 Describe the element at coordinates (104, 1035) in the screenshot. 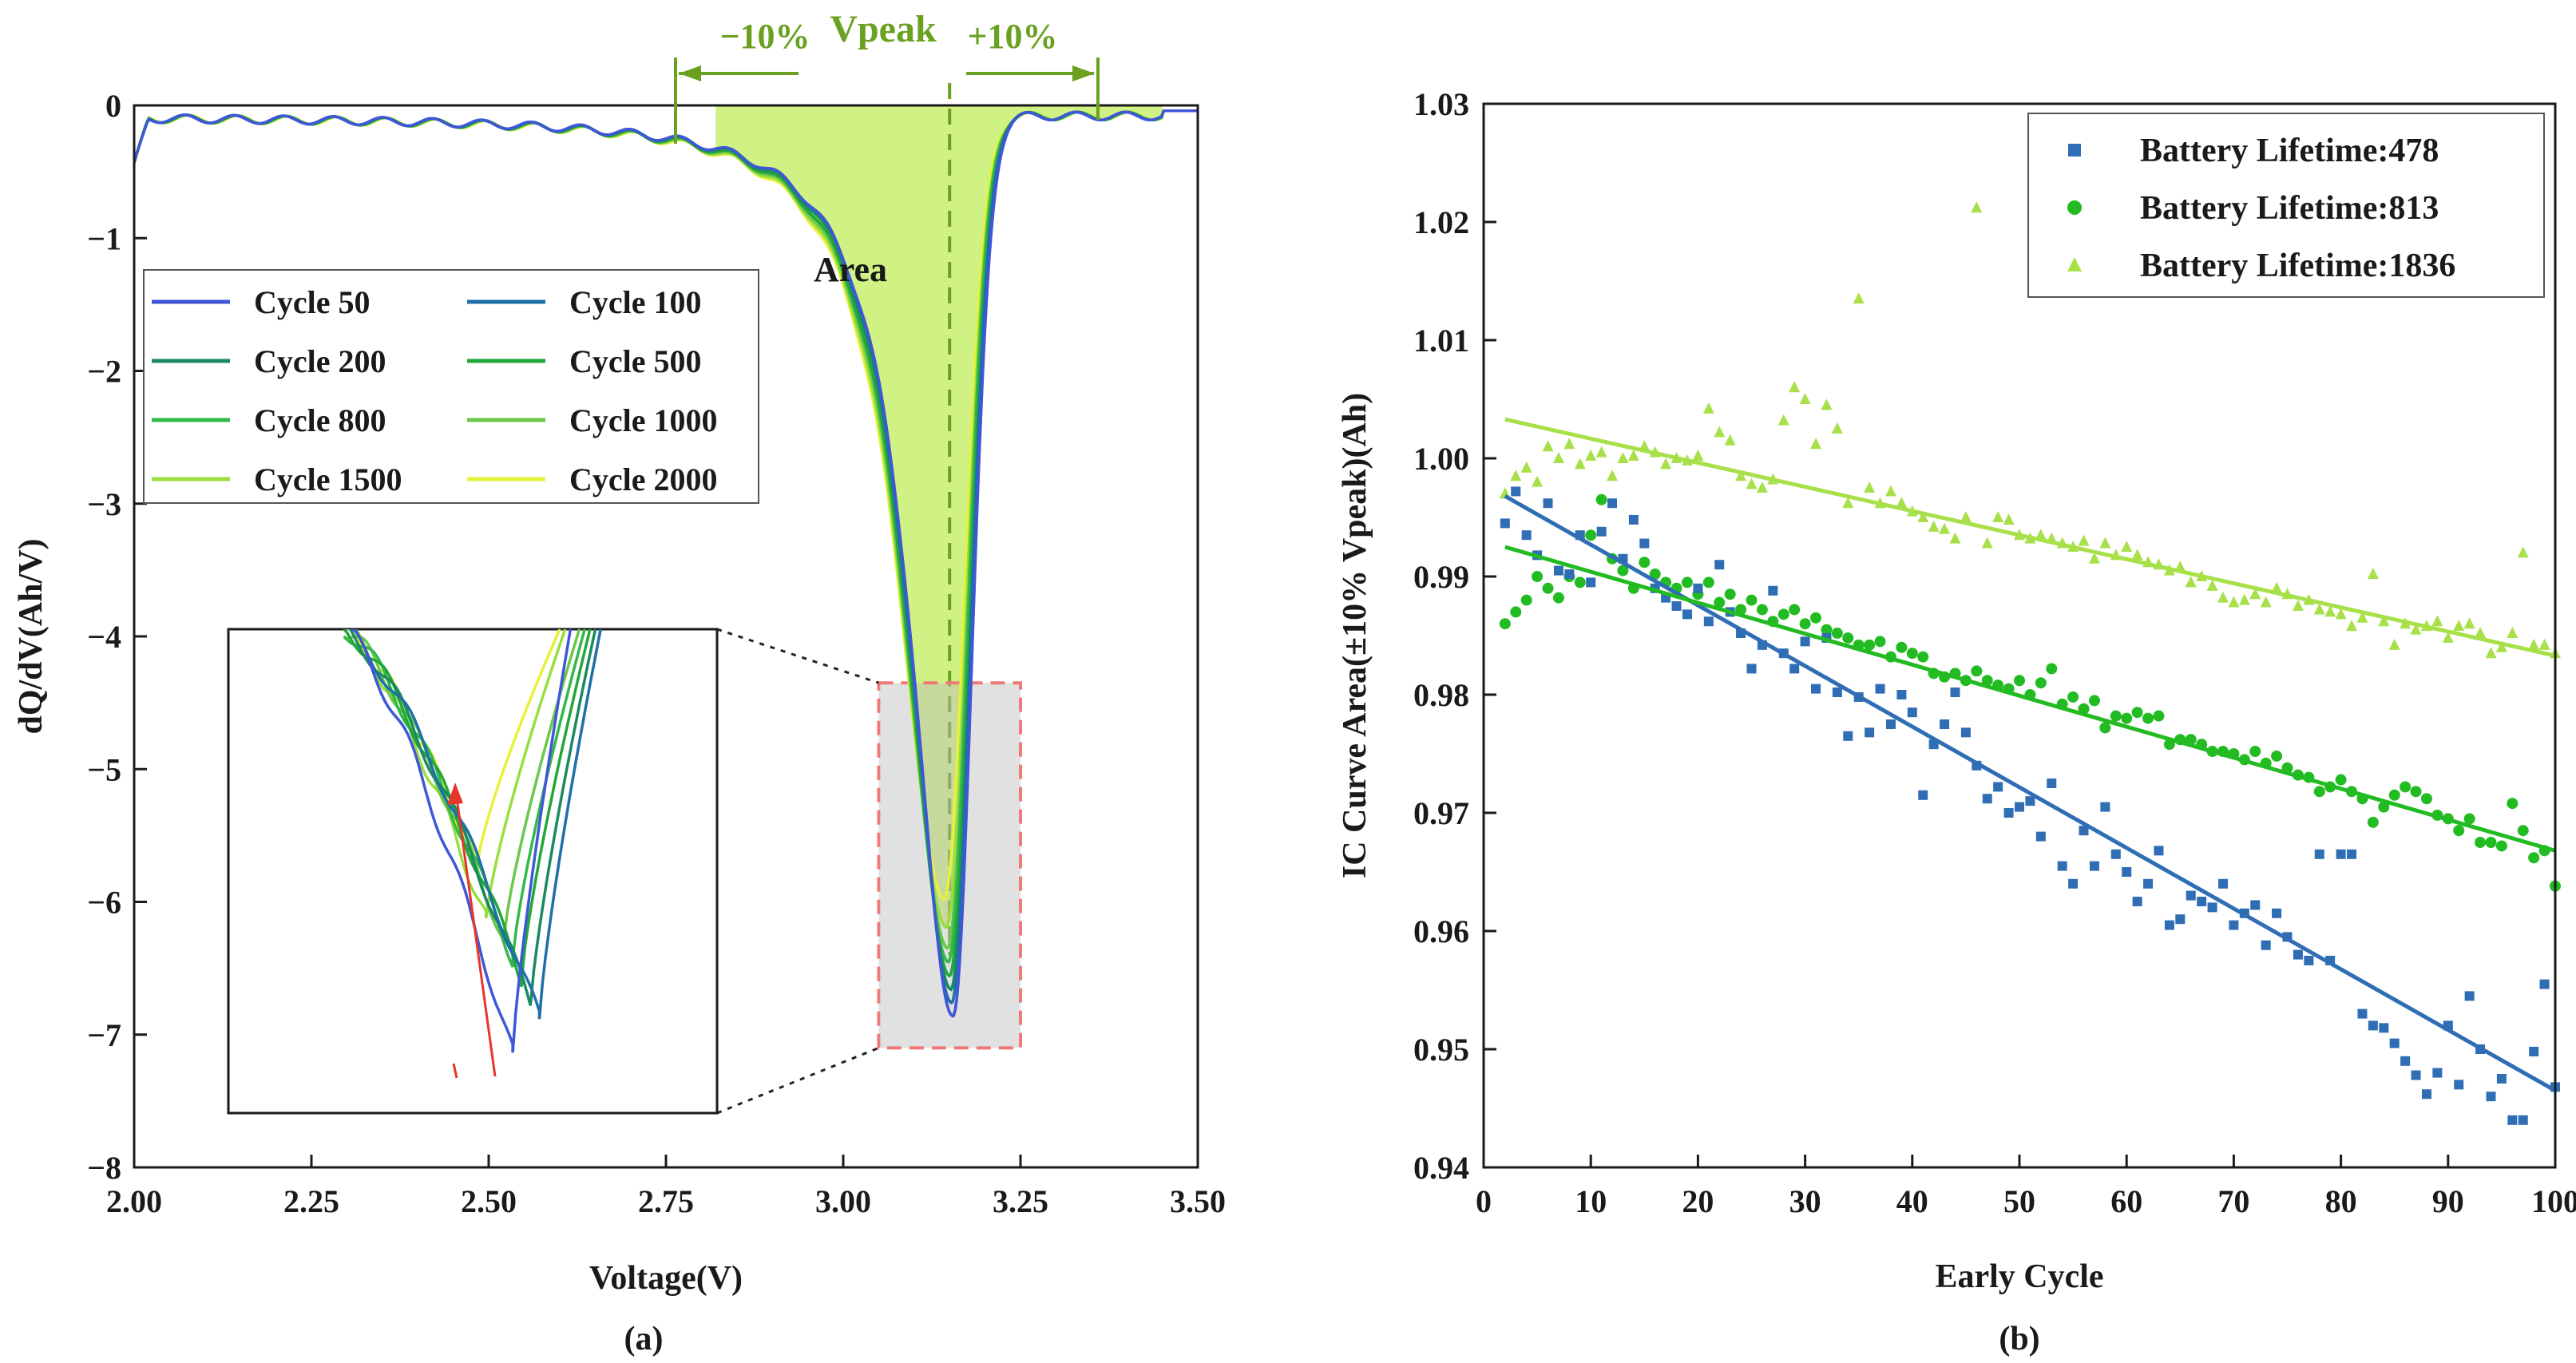

I see `y-tick-label-a: −7` at that location.